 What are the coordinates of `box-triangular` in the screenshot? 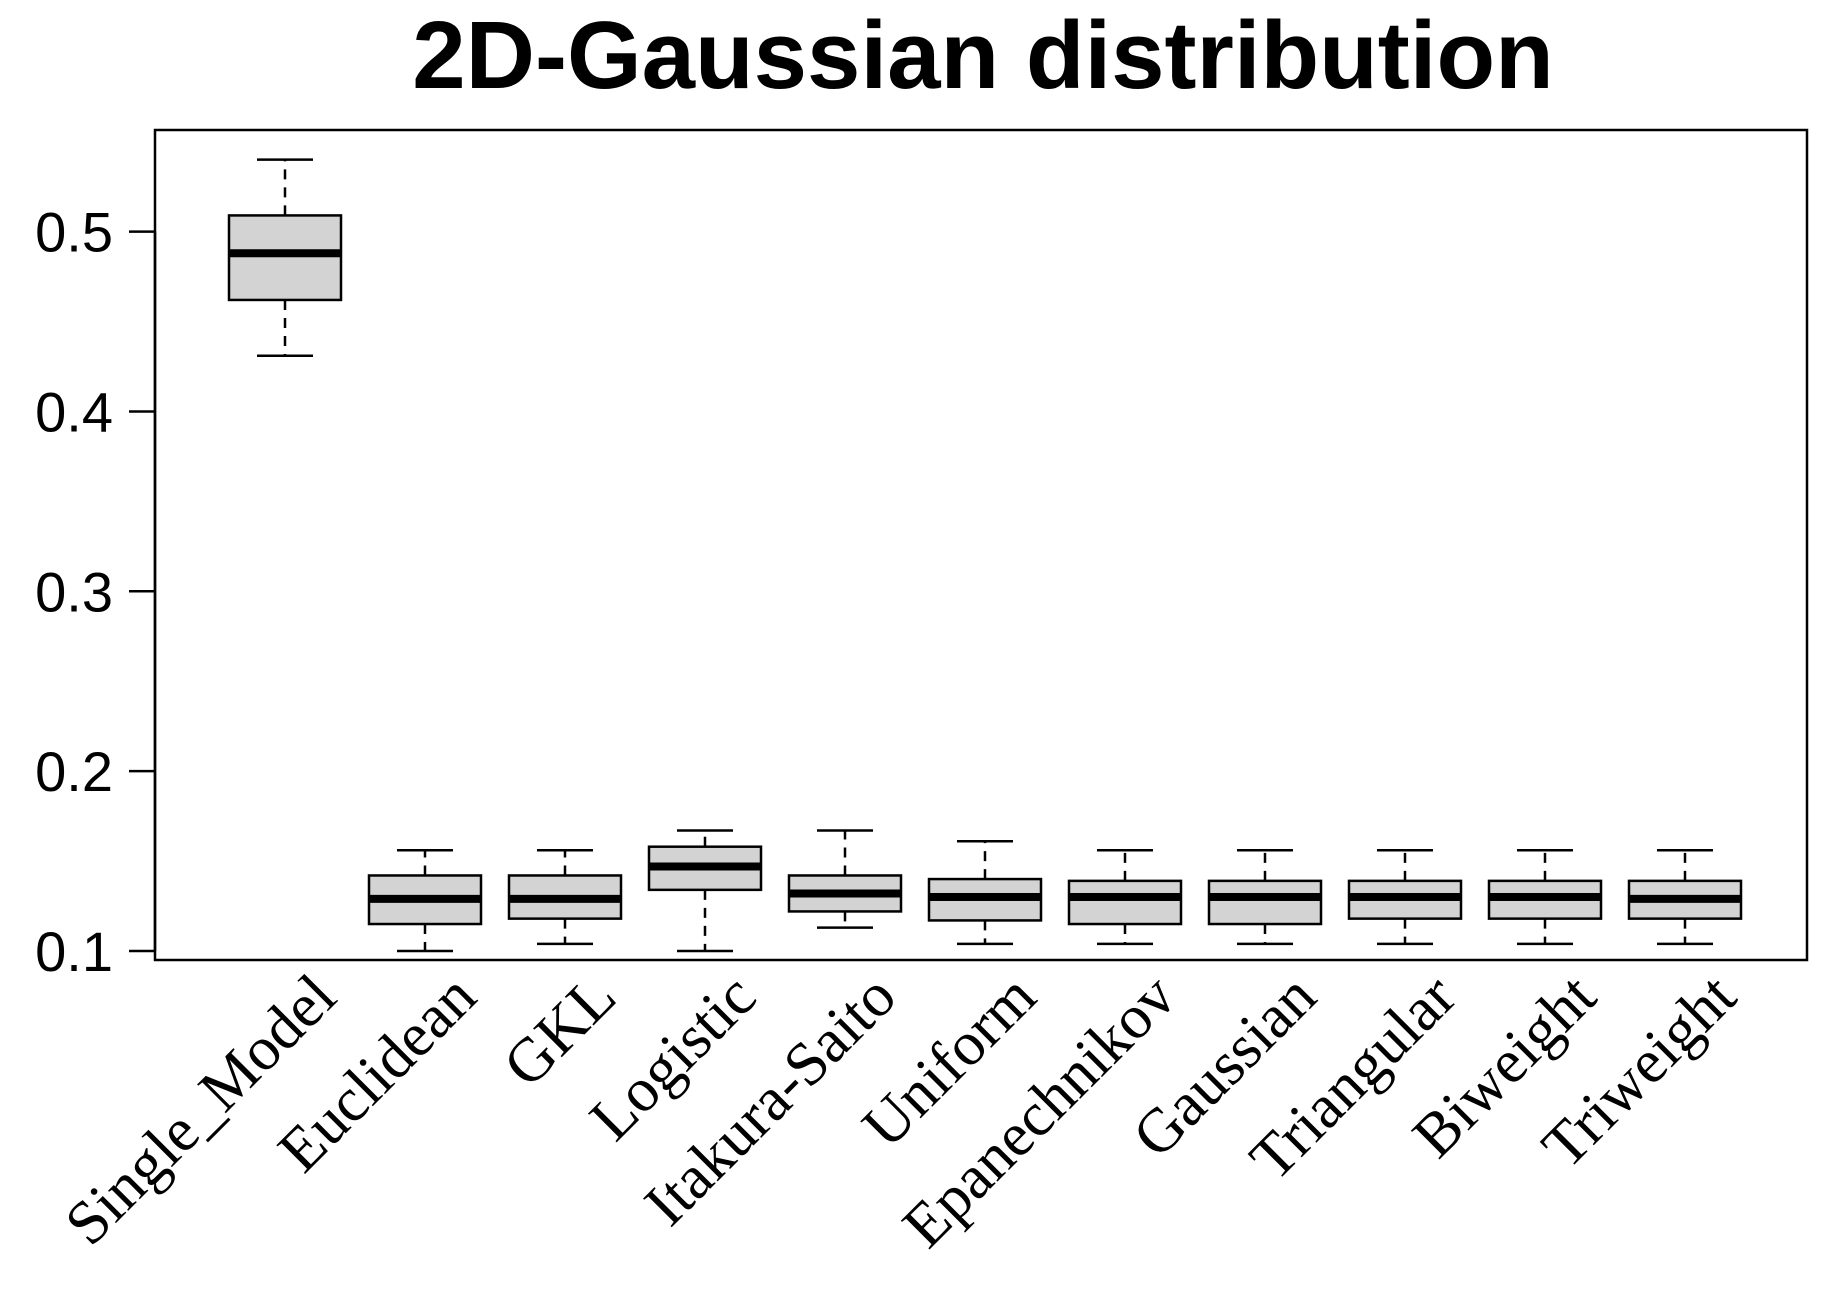 It's located at (1405, 897).